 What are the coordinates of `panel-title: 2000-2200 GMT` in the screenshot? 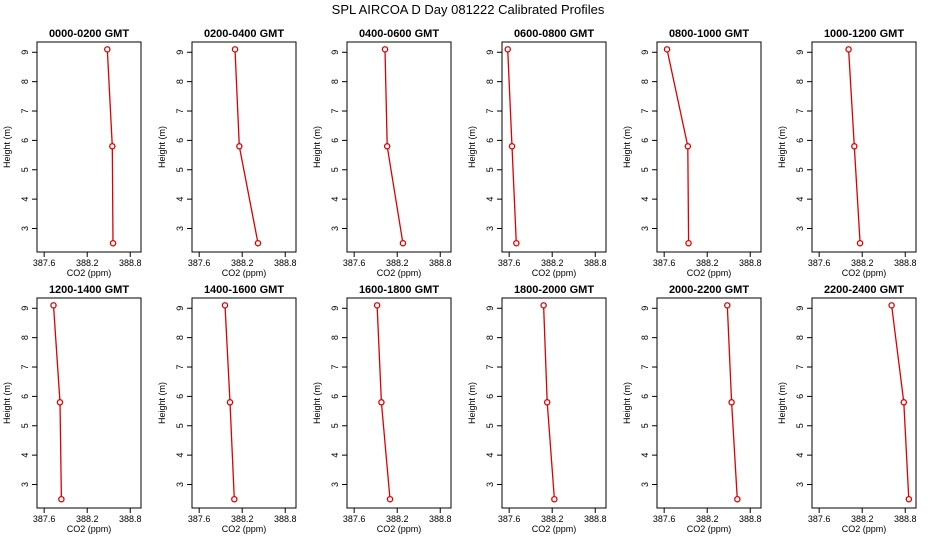 It's located at (709, 290).